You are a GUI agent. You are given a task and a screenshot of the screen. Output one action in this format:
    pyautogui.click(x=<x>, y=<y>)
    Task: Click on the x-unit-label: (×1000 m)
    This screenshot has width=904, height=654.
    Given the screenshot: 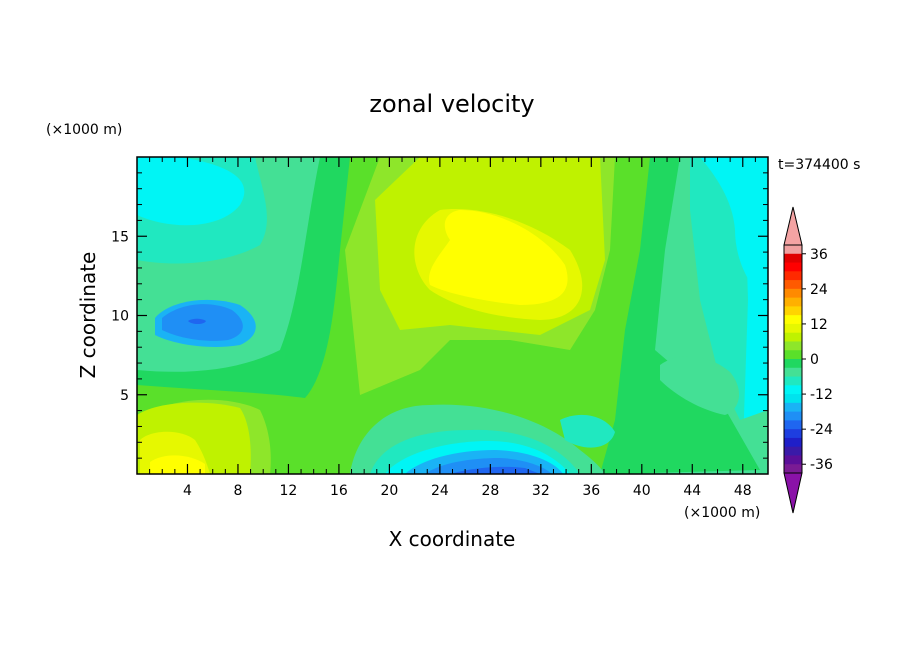 What is the action you would take?
    pyautogui.click(x=722, y=513)
    